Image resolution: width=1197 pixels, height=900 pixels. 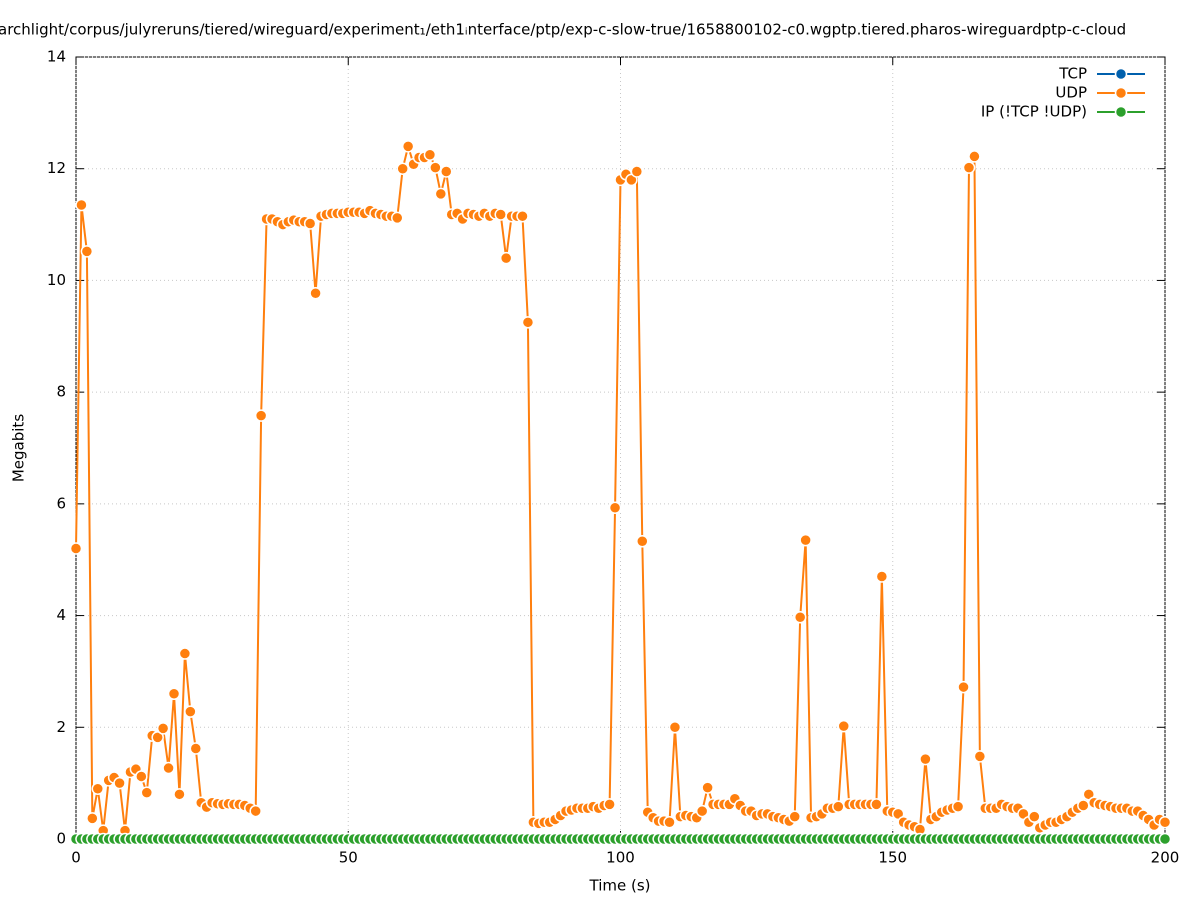 I want to click on legend-label: UDP, so click(x=1071, y=93).